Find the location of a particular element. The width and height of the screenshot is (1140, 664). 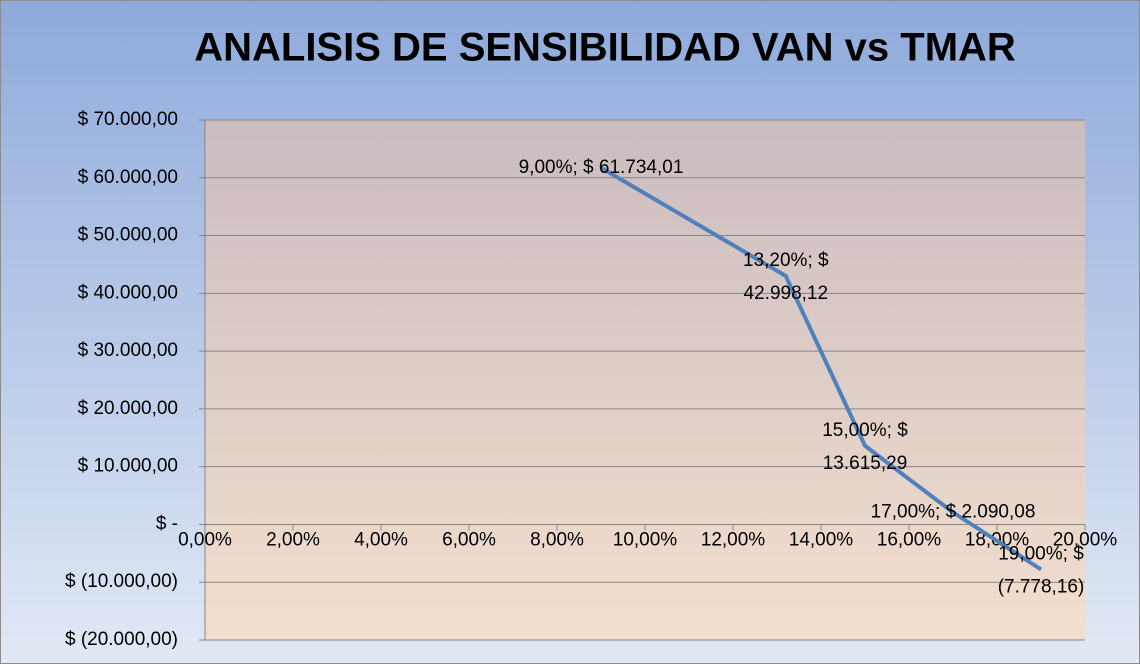

chart-title: ANALISIS DE SENSIBILIDAD VAN vs TMAR is located at coordinates (605, 48).